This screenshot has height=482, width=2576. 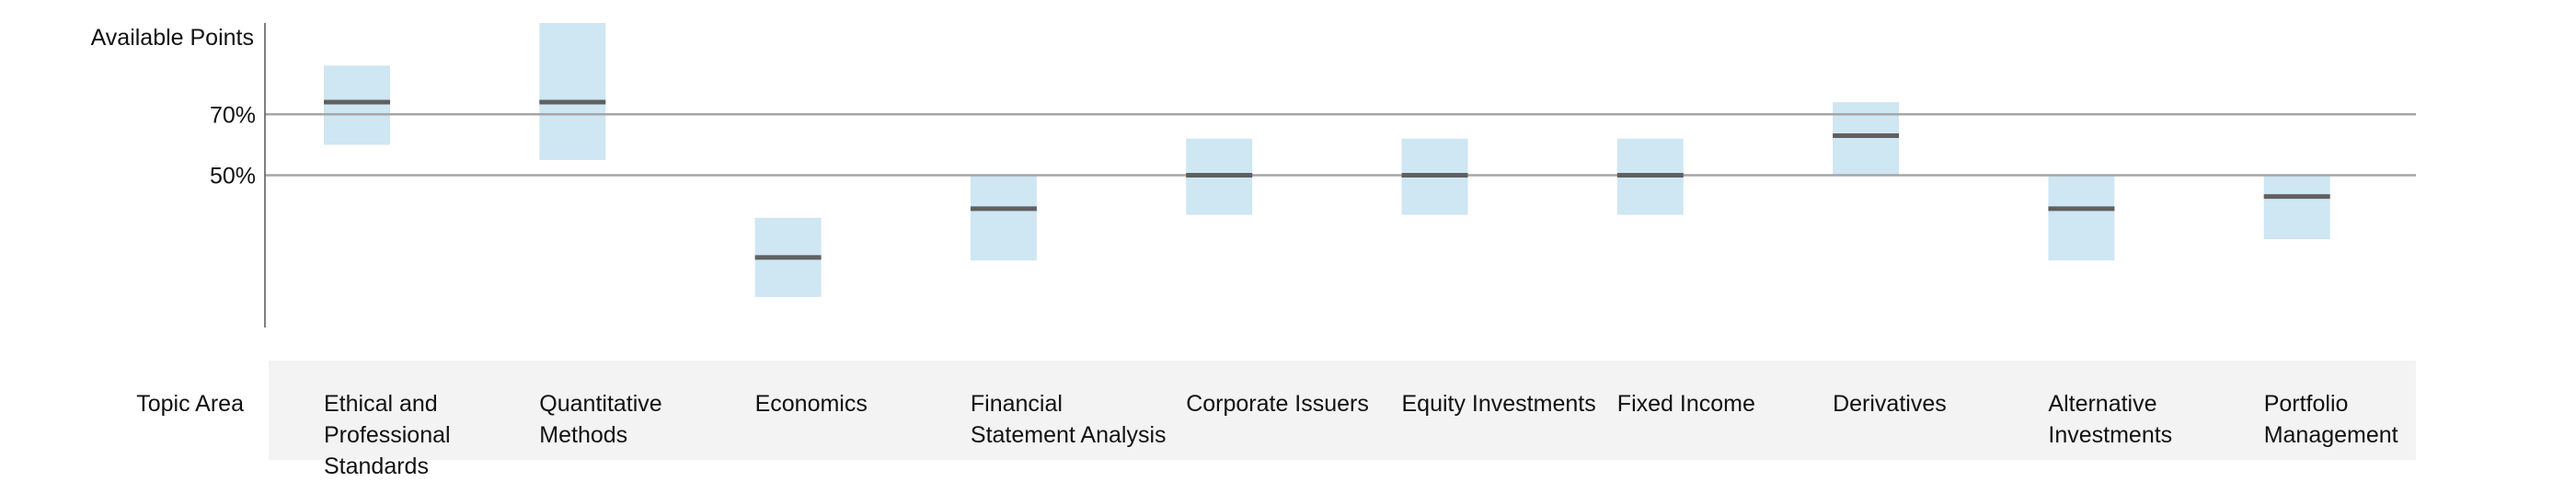 I want to click on category-label: Quantitative Methods, so click(x=600, y=419).